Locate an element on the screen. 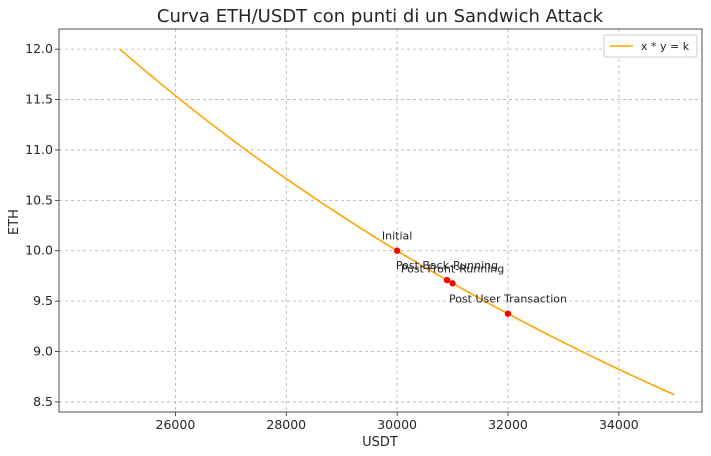 This screenshot has height=456, width=711. point-annotation: Post Front-Running is located at coordinates (452, 268).